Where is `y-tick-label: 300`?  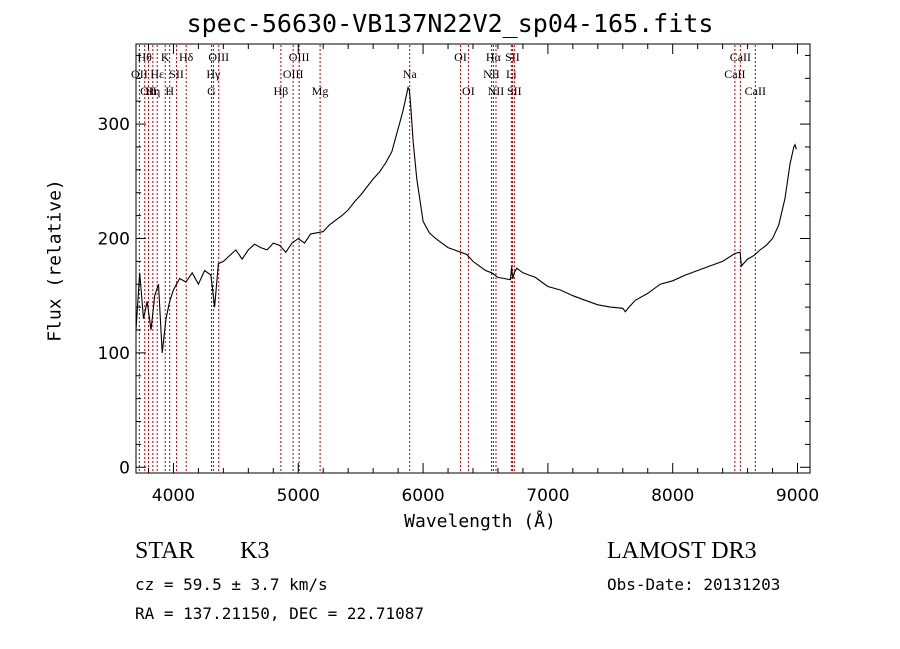
y-tick-label: 300 is located at coordinates (114, 125).